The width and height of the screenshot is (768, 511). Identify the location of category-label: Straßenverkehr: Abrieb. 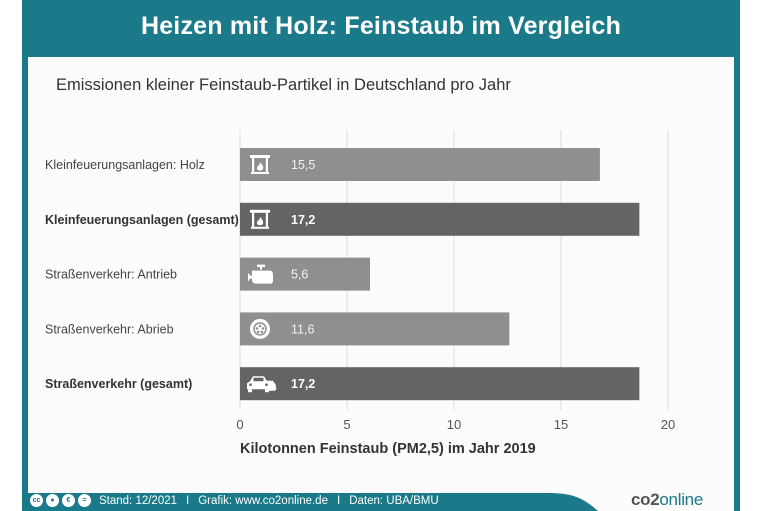
(109, 329).